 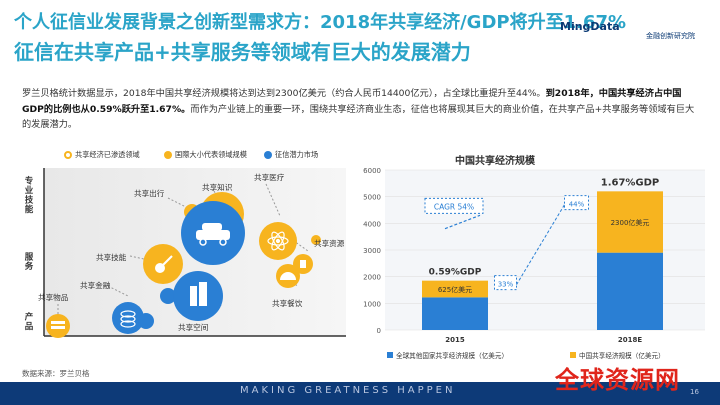 I want to click on y-label-service: 服务, so click(x=28, y=261).